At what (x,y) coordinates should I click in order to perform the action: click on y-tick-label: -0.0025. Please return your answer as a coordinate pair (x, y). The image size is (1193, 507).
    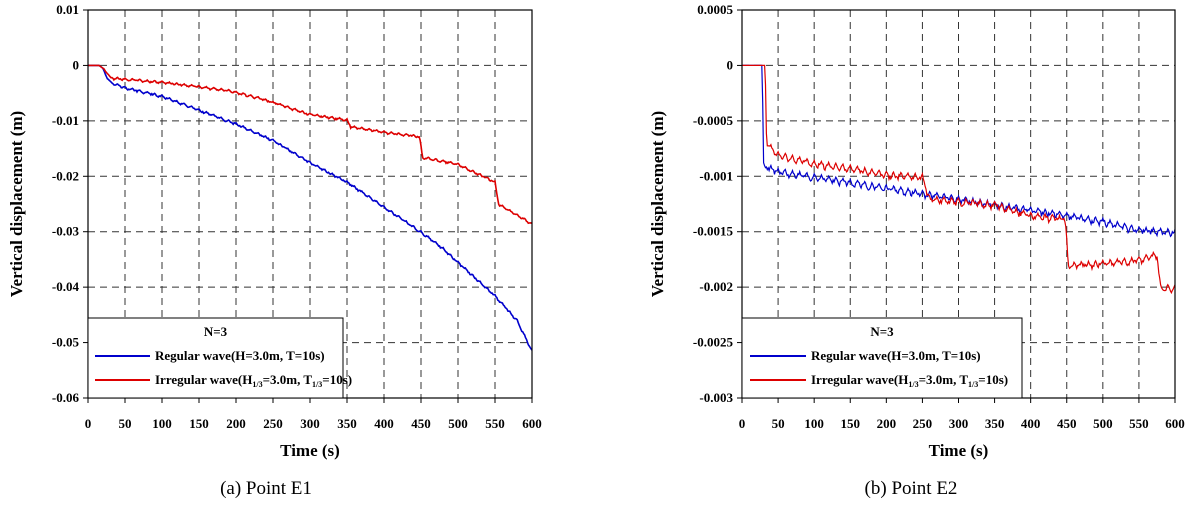
    Looking at the image, I should click on (713, 342).